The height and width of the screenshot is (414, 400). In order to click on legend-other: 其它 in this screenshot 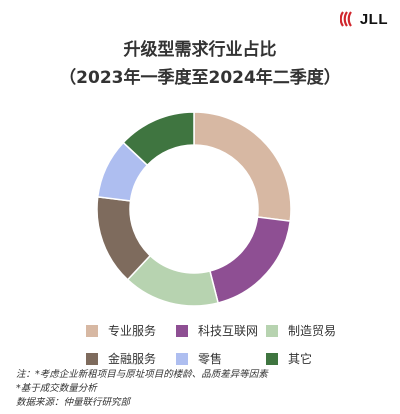, I will do `click(306, 358)`.